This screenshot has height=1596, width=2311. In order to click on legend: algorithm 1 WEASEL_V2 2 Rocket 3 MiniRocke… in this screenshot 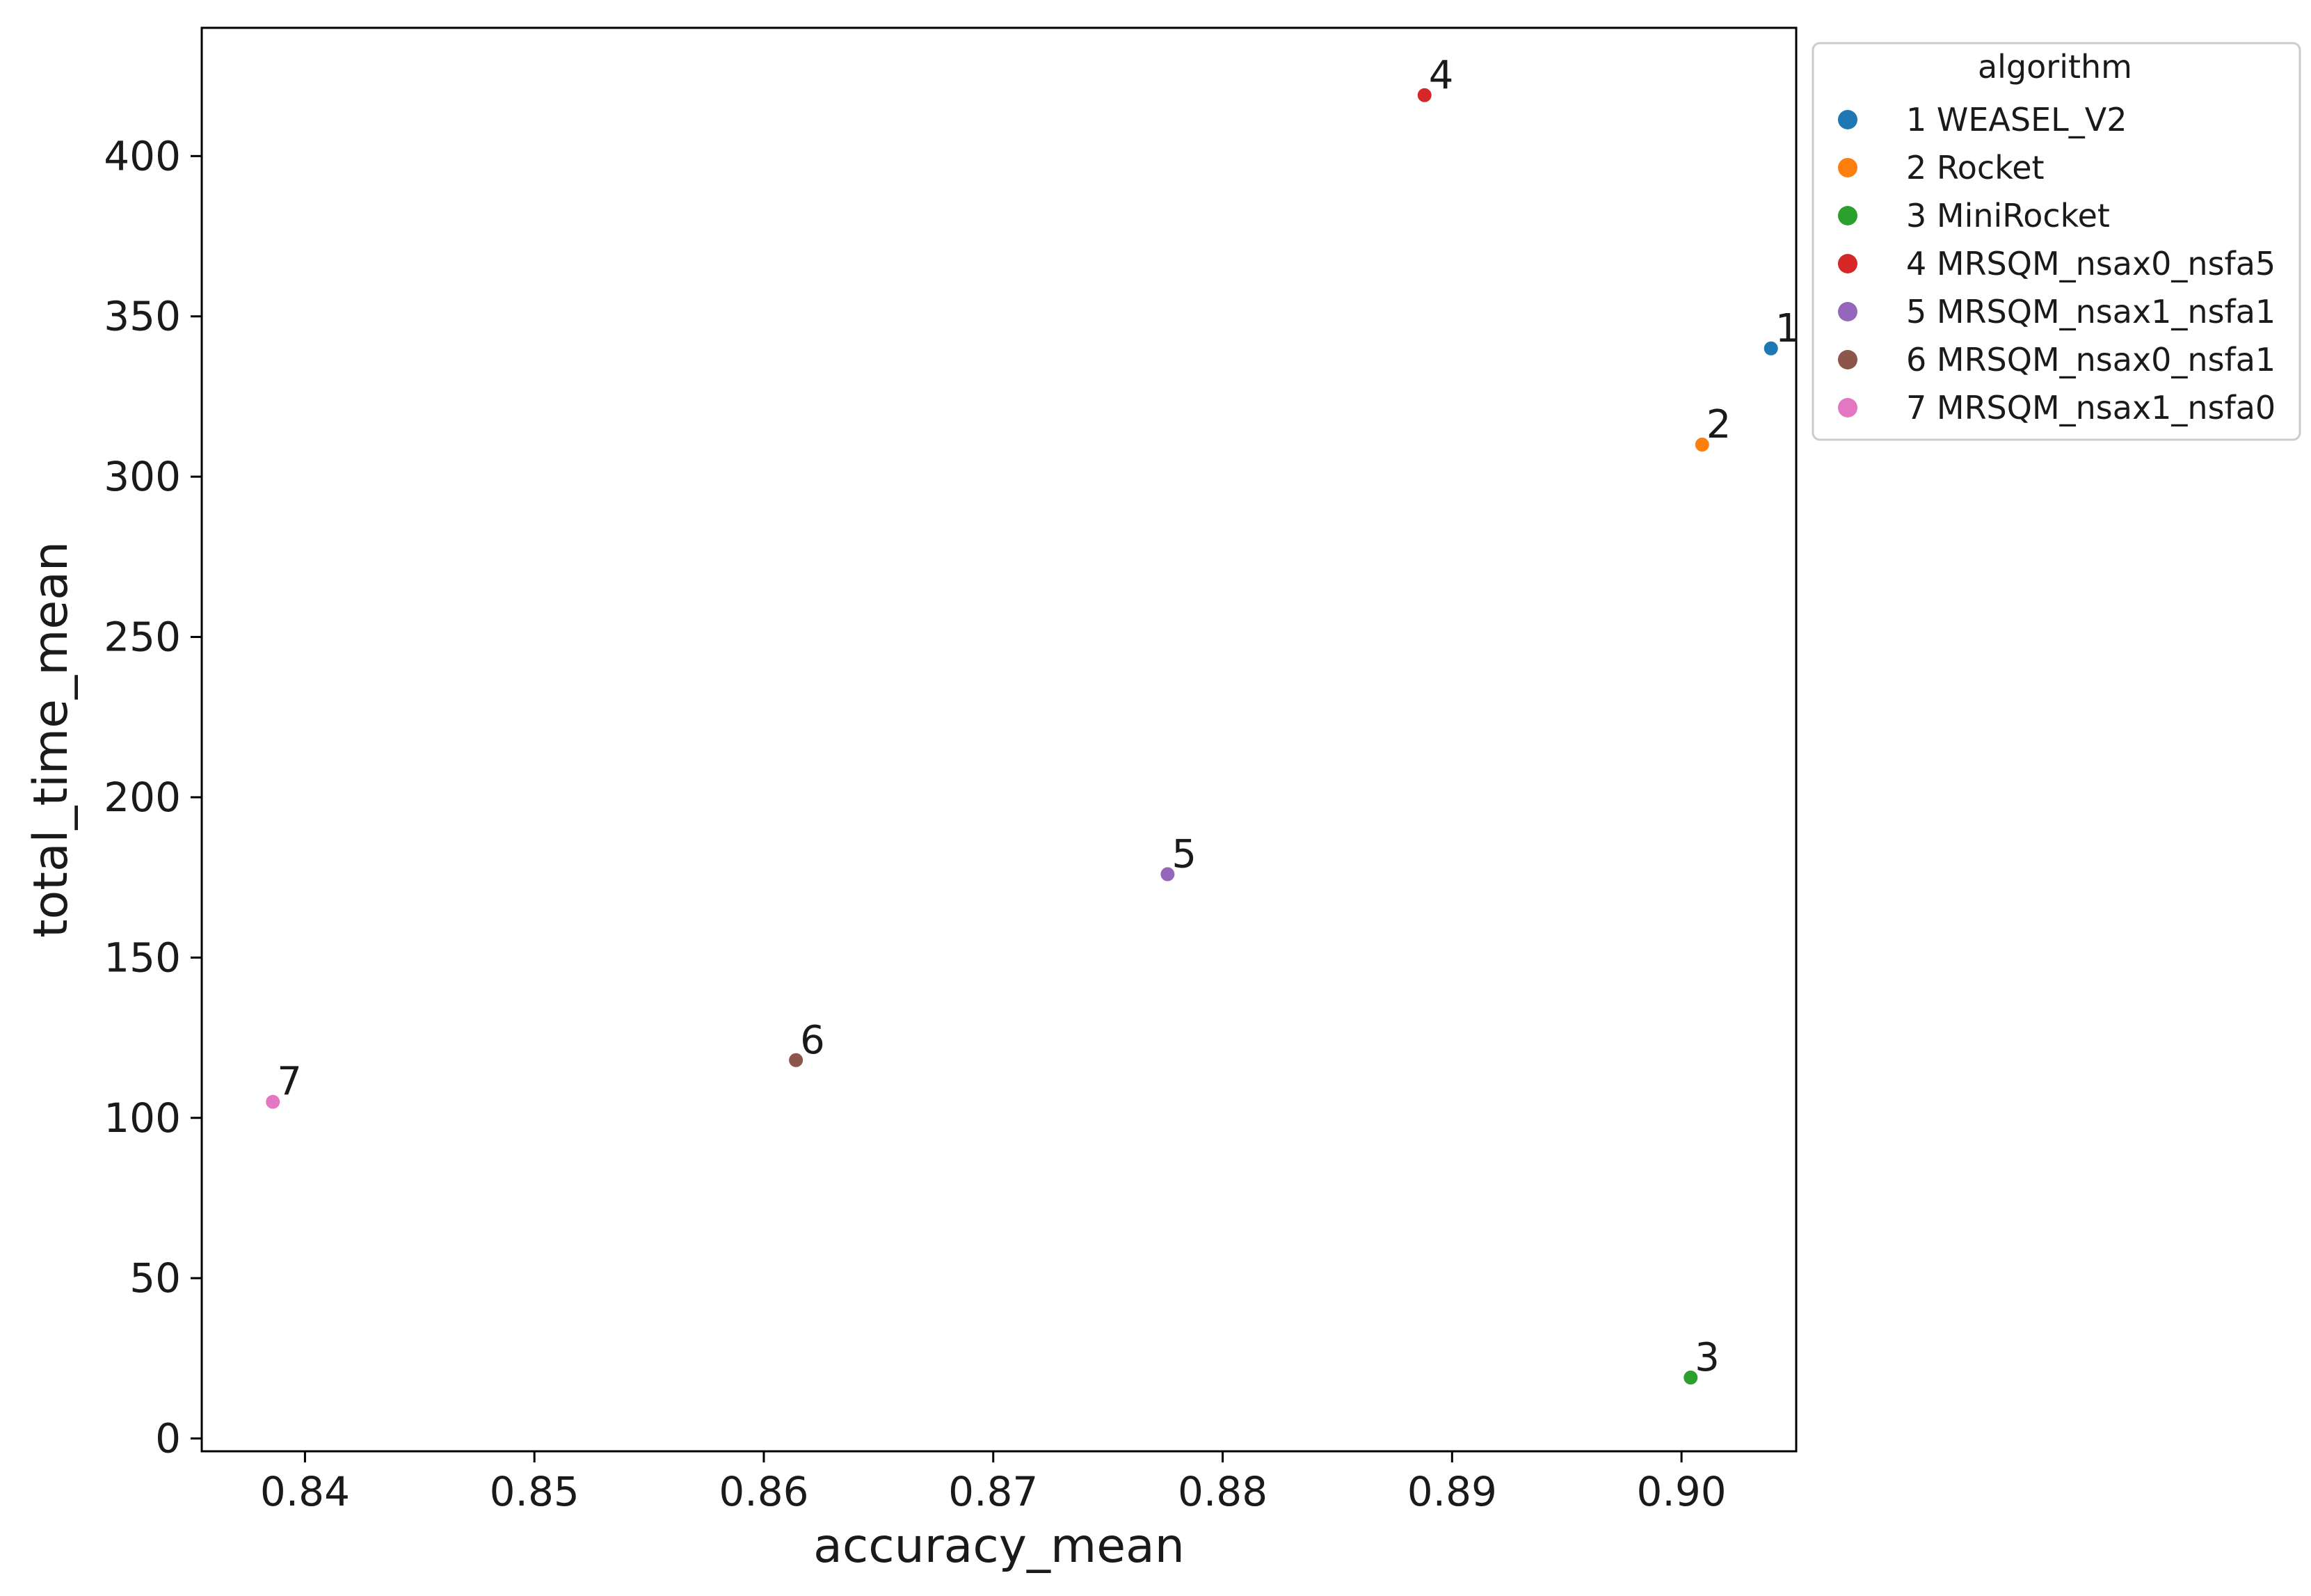, I will do `click(2056, 242)`.